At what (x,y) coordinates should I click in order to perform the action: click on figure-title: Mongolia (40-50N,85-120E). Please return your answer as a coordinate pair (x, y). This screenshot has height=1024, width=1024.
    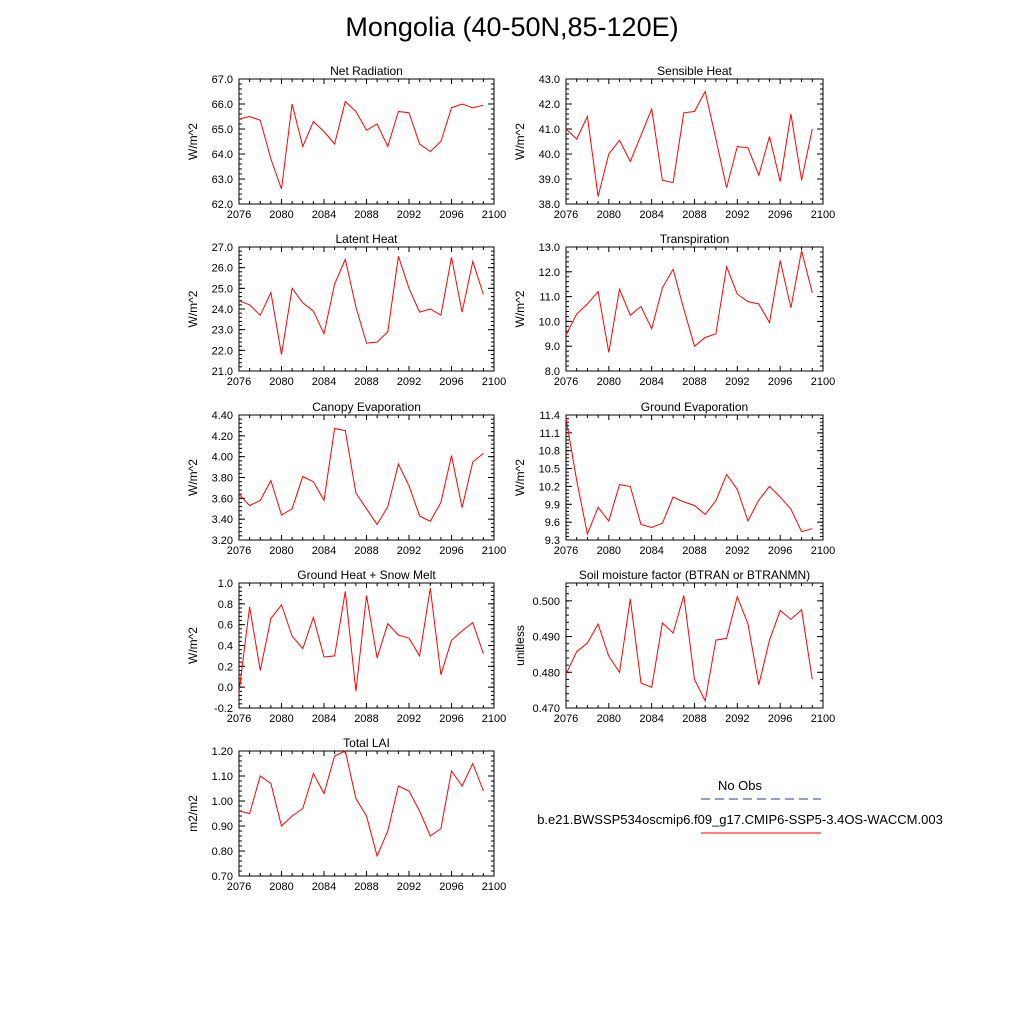
    Looking at the image, I should click on (512, 27).